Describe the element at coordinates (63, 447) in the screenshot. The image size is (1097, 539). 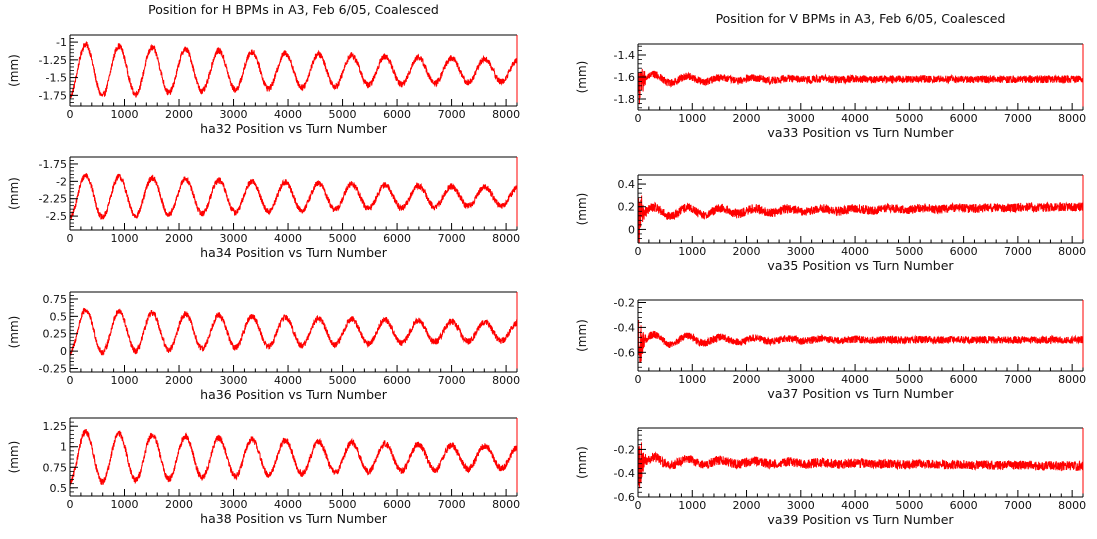
I see `y-tick-label: 1` at that location.